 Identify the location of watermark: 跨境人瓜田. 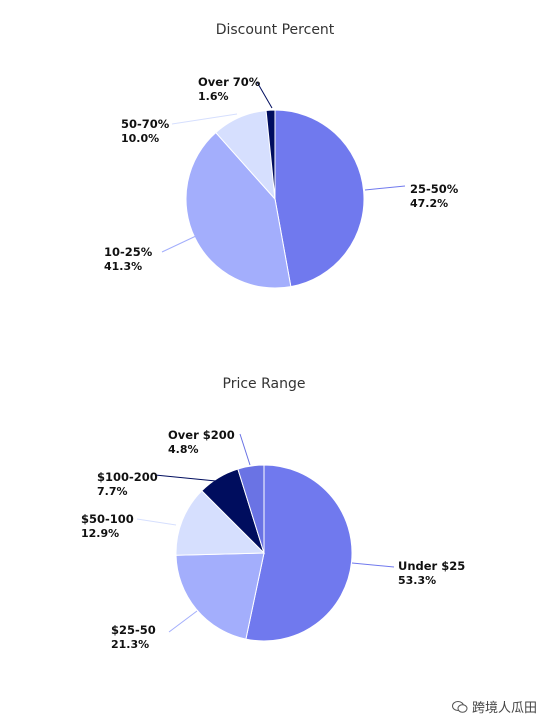
(494, 706).